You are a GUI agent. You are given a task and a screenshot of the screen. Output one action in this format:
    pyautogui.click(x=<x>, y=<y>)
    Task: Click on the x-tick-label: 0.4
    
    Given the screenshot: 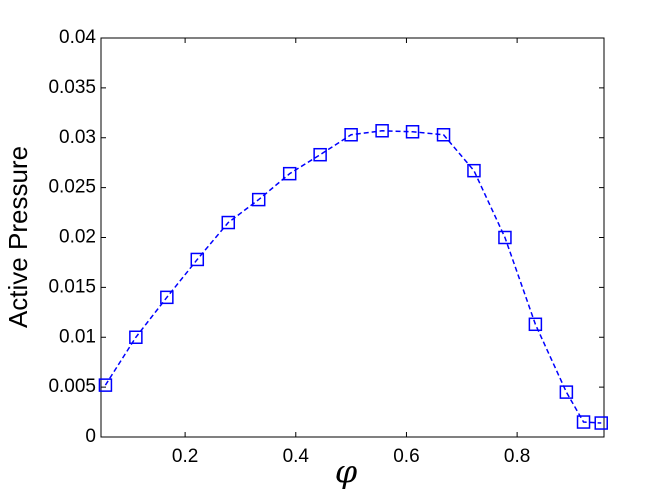 What is the action you would take?
    pyautogui.click(x=296, y=456)
    